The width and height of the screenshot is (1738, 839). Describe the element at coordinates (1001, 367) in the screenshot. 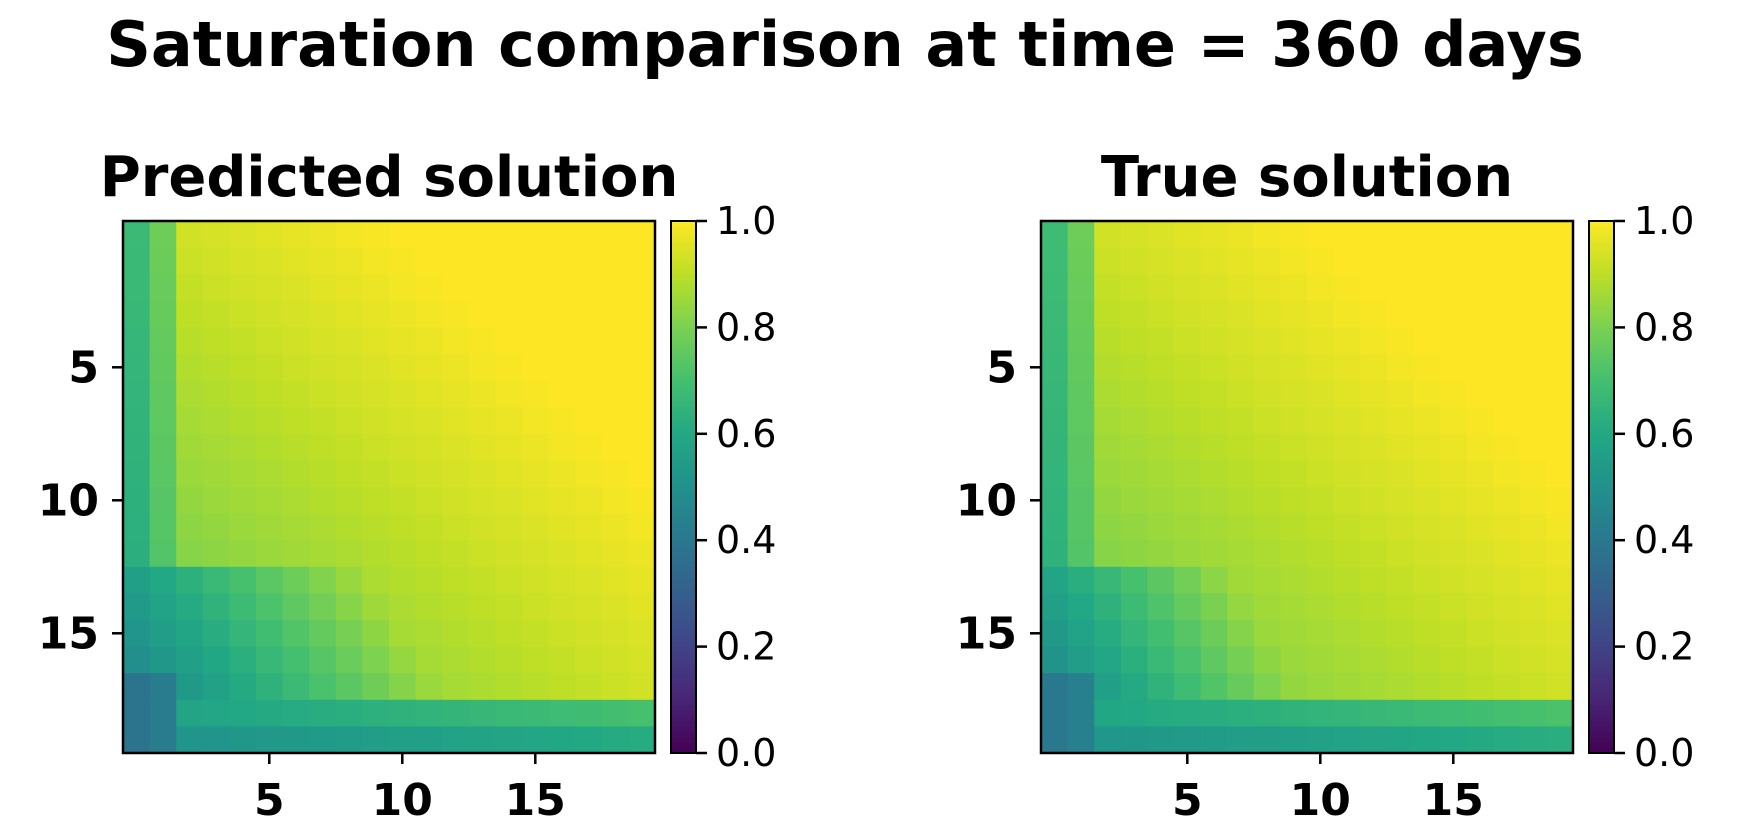

I see `y-tick-label: 5` at that location.